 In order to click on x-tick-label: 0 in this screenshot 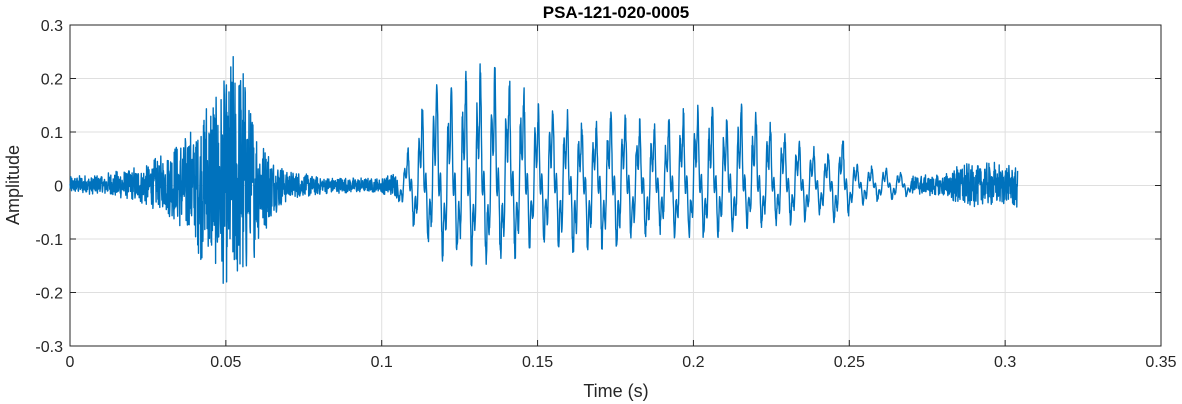, I will do `click(70, 362)`.